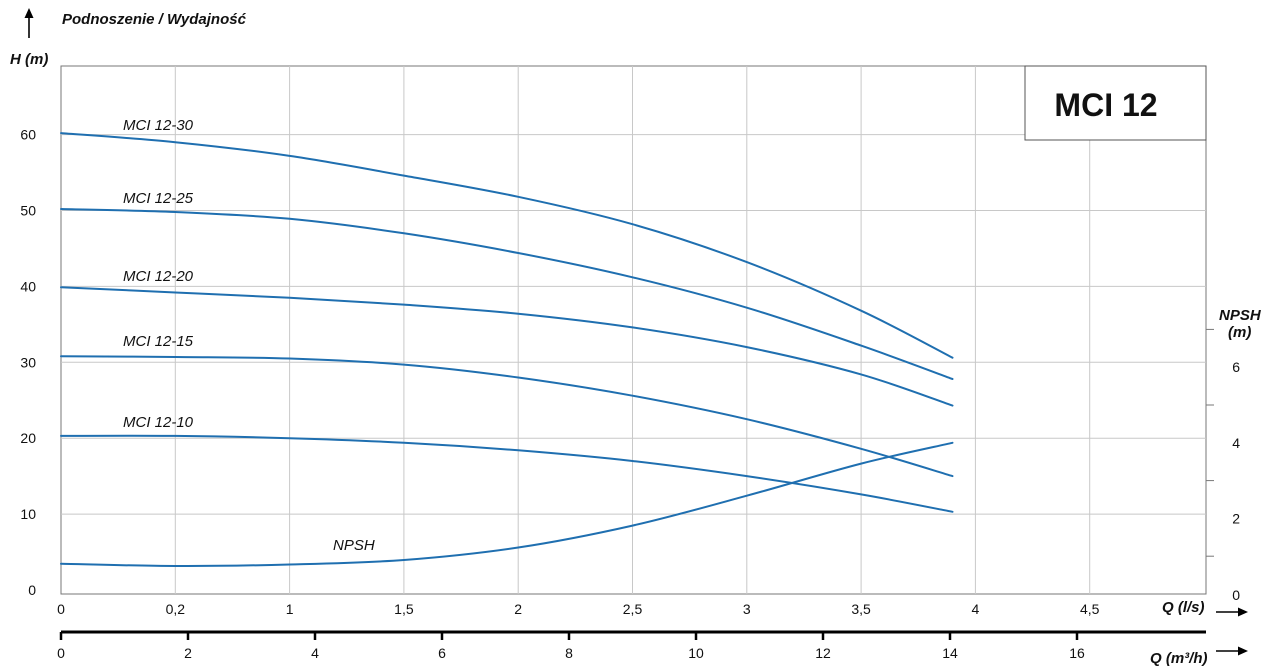 Image resolution: width=1266 pixels, height=666 pixels. I want to click on npsh-tick-label: 4, so click(1236, 443).